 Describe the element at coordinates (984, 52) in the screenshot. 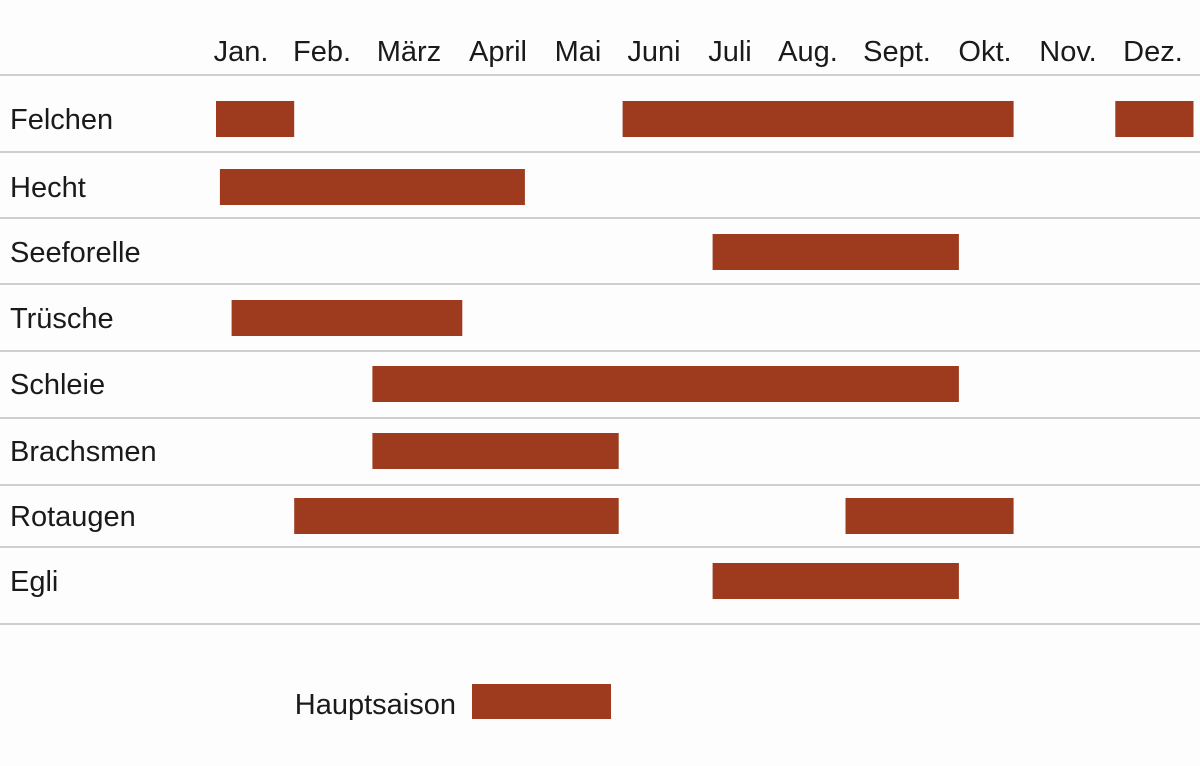

I see `month-tick-label: Okt.` at that location.